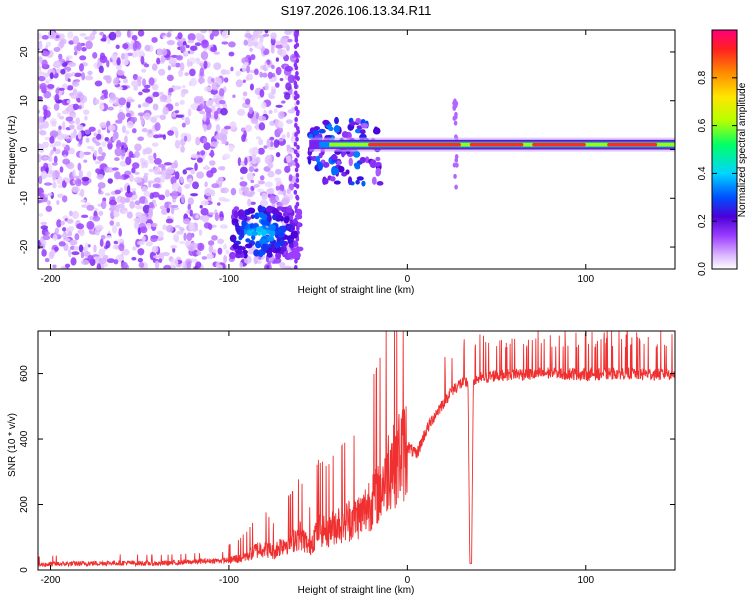  What do you see at coordinates (24, 52) in the screenshot?
I see `spectrogram-y-tick-label: 20` at bounding box center [24, 52].